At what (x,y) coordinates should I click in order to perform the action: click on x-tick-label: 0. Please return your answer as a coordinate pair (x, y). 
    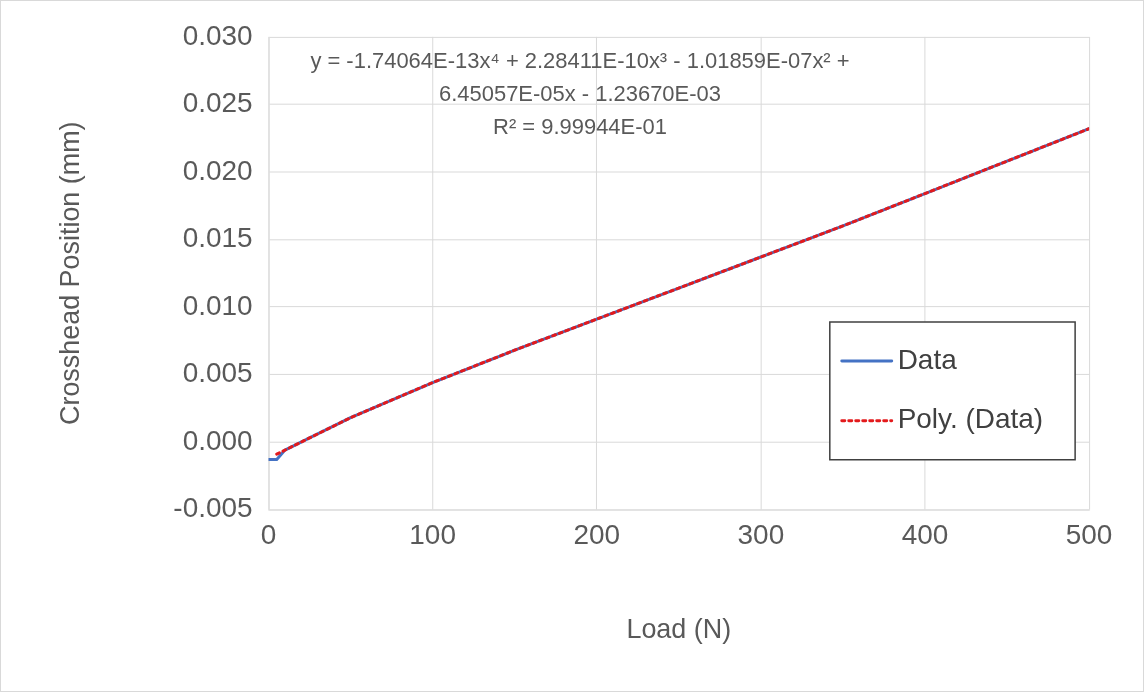
    Looking at the image, I should click on (268, 534).